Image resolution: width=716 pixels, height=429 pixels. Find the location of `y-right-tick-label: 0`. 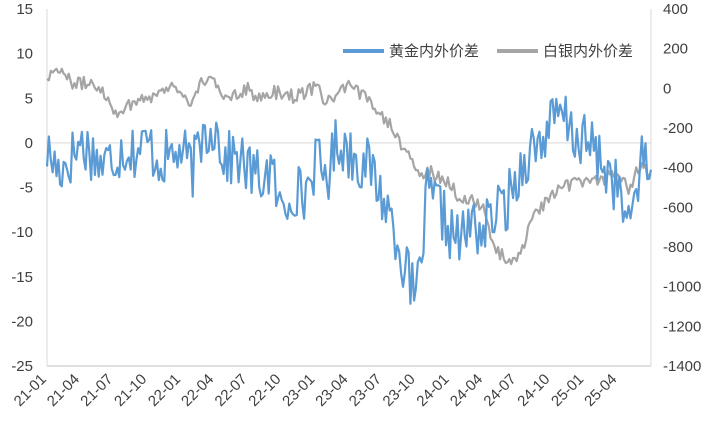

y-right-tick-label: 0 is located at coordinates (667, 88).